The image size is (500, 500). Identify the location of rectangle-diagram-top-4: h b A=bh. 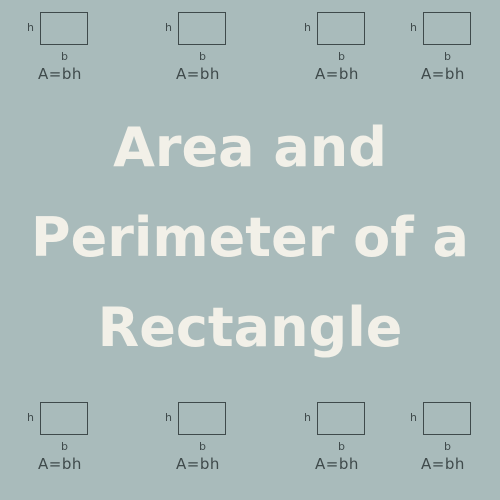
(447, 48).